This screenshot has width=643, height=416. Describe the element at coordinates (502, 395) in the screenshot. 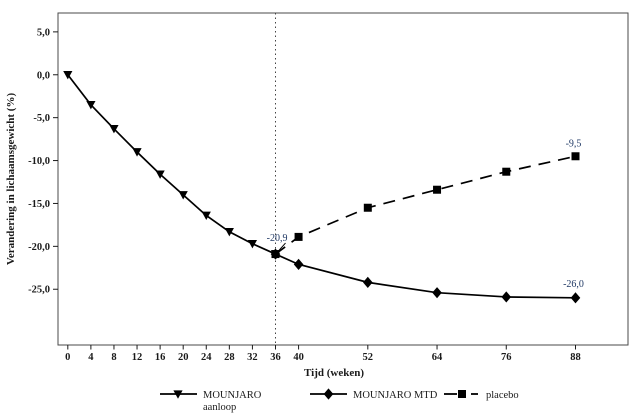

I see `legend-label-placebo: placebo` at that location.